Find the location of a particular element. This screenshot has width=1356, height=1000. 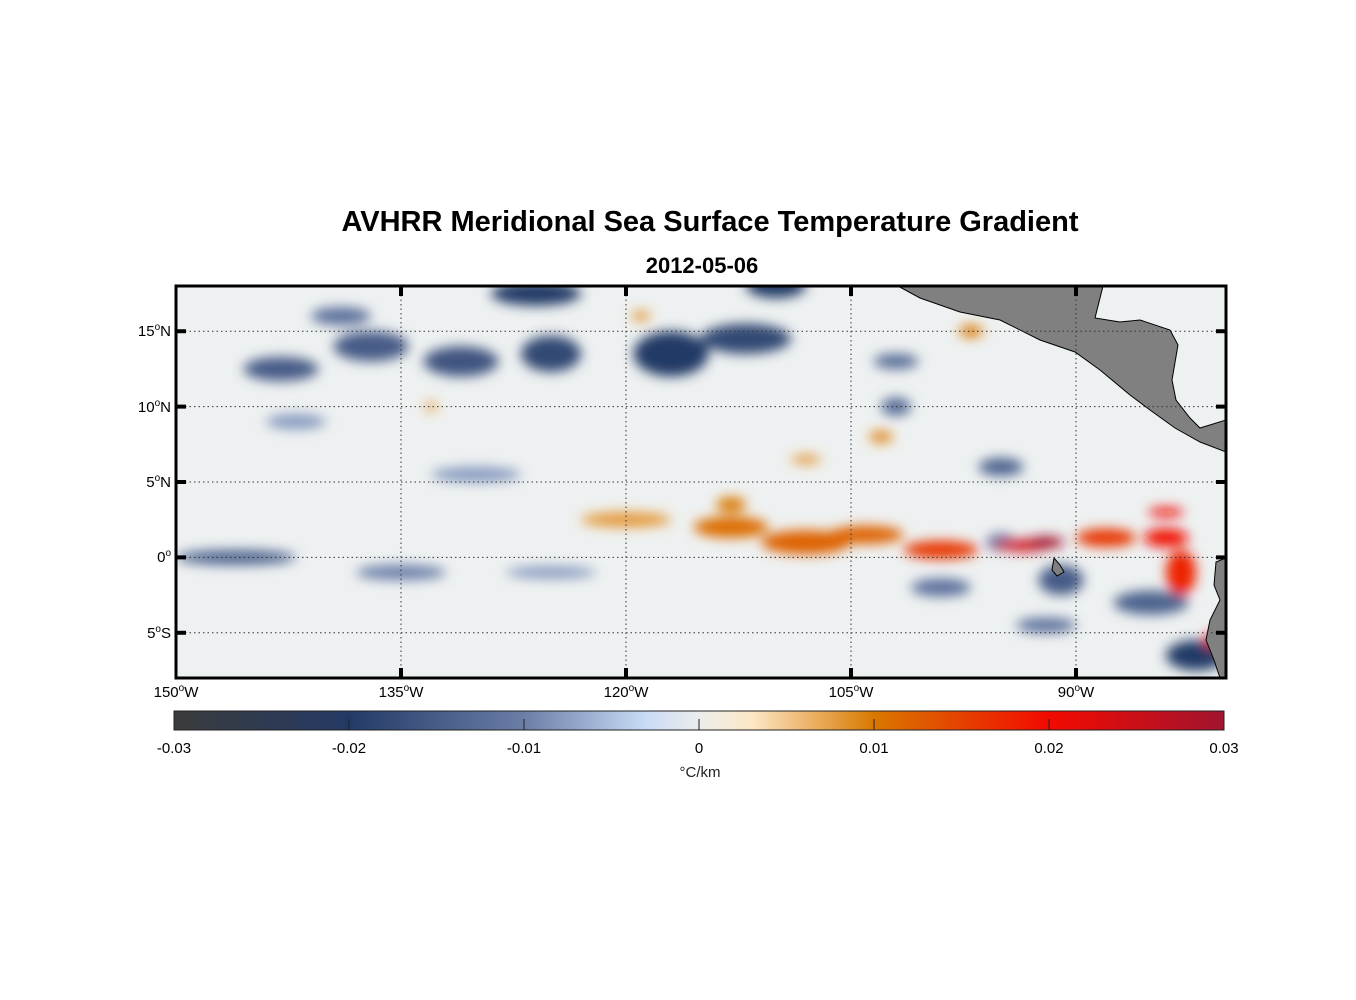

lon-tick-label: 120oW is located at coordinates (626, 692).